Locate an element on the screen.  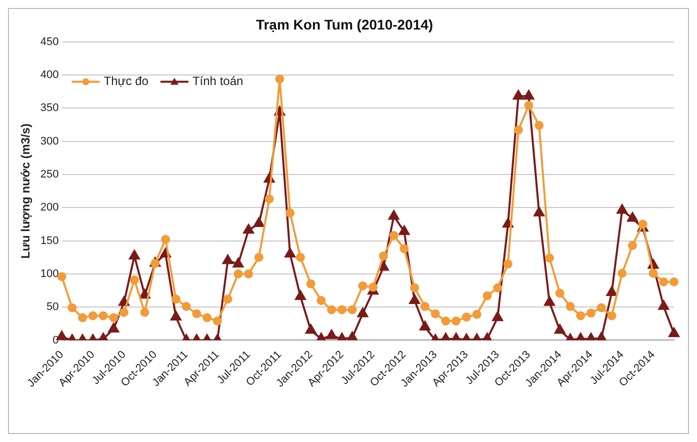
y-tick-label: 150 is located at coordinates (49, 240).